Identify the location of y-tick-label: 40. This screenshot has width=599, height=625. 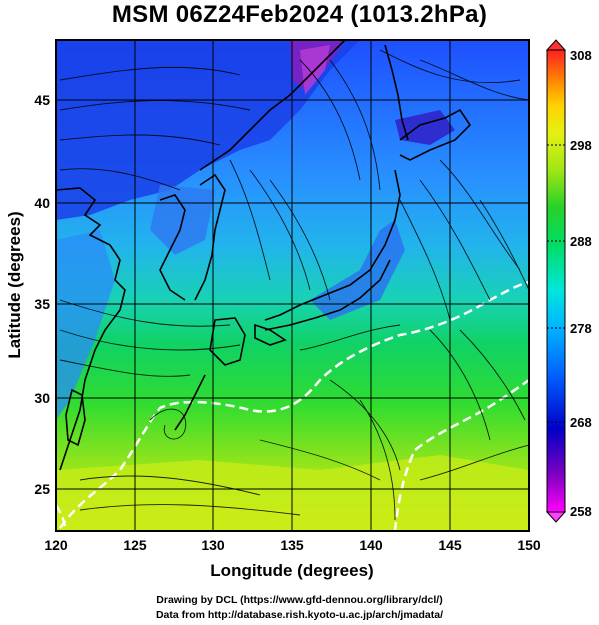
(42, 203).